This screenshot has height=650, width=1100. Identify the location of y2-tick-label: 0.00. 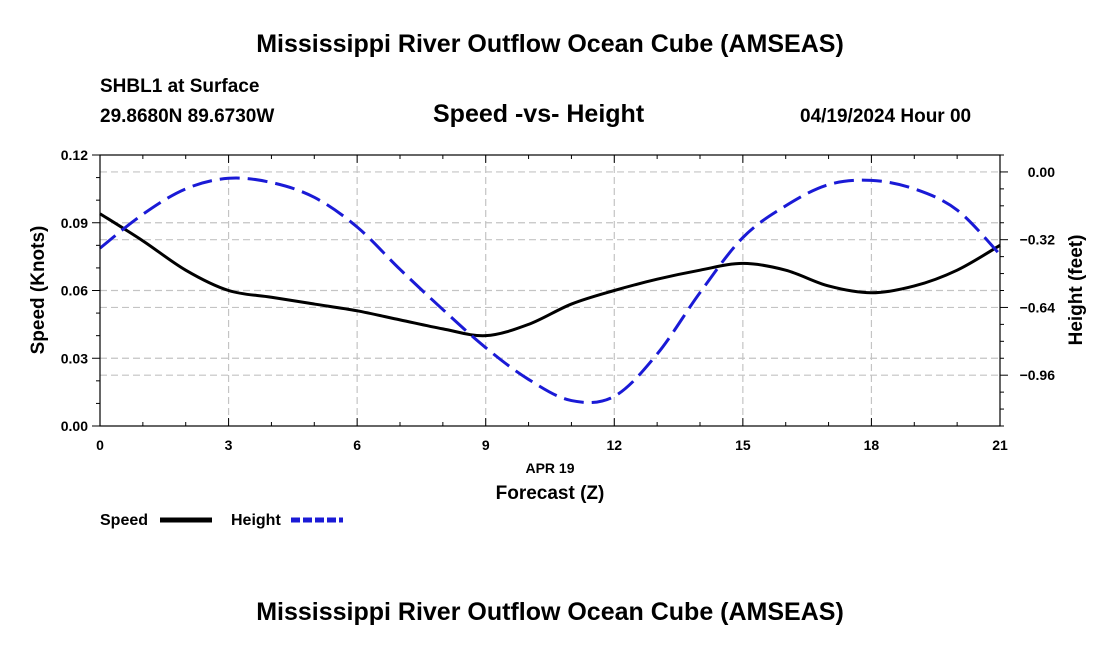
(1041, 172).